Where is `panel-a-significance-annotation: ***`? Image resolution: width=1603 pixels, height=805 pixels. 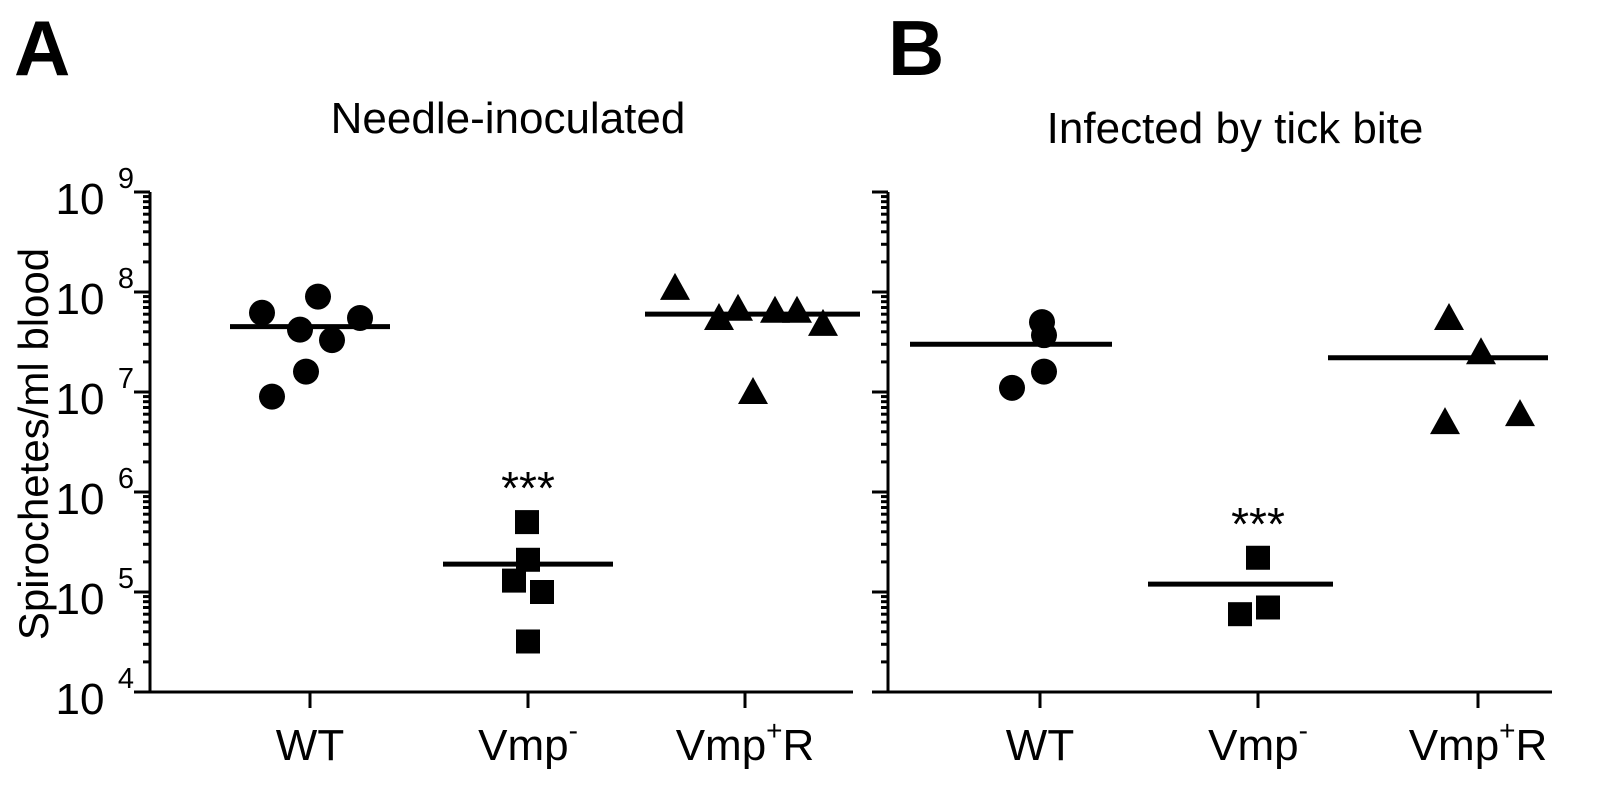
panel-a-significance-annotation: *** is located at coordinates (528, 488).